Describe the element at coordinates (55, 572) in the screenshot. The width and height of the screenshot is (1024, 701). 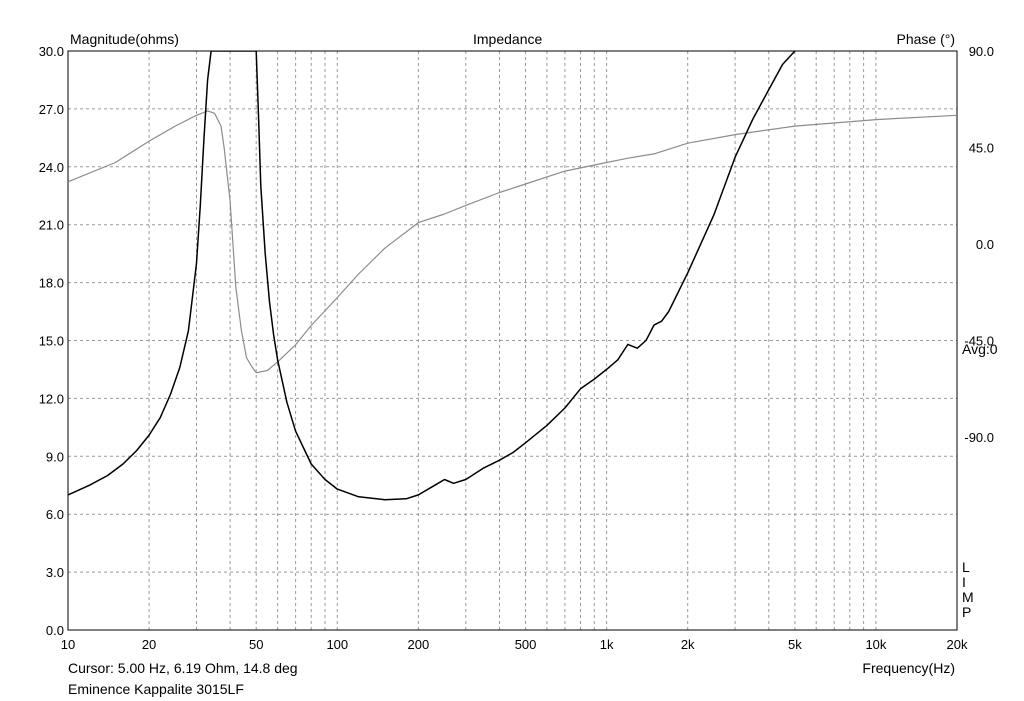
I see `y-tick-label: 3.0` at that location.